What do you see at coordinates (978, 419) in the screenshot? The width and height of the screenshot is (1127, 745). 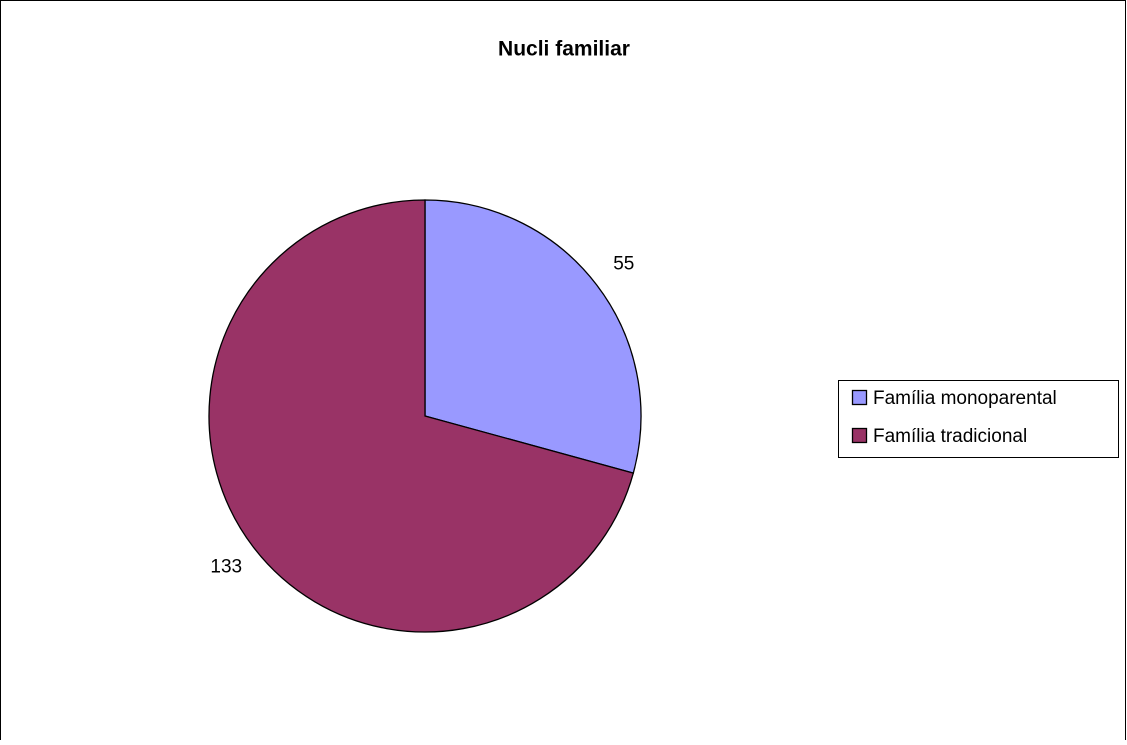 I see `legend-box` at bounding box center [978, 419].